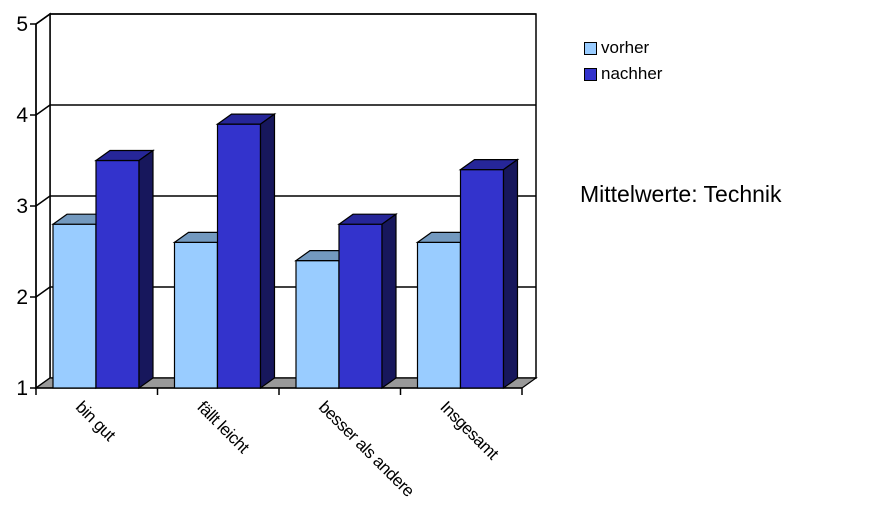 The height and width of the screenshot is (523, 877). I want to click on y-axis-labels: 1 2 3 4 5, so click(22, 206).